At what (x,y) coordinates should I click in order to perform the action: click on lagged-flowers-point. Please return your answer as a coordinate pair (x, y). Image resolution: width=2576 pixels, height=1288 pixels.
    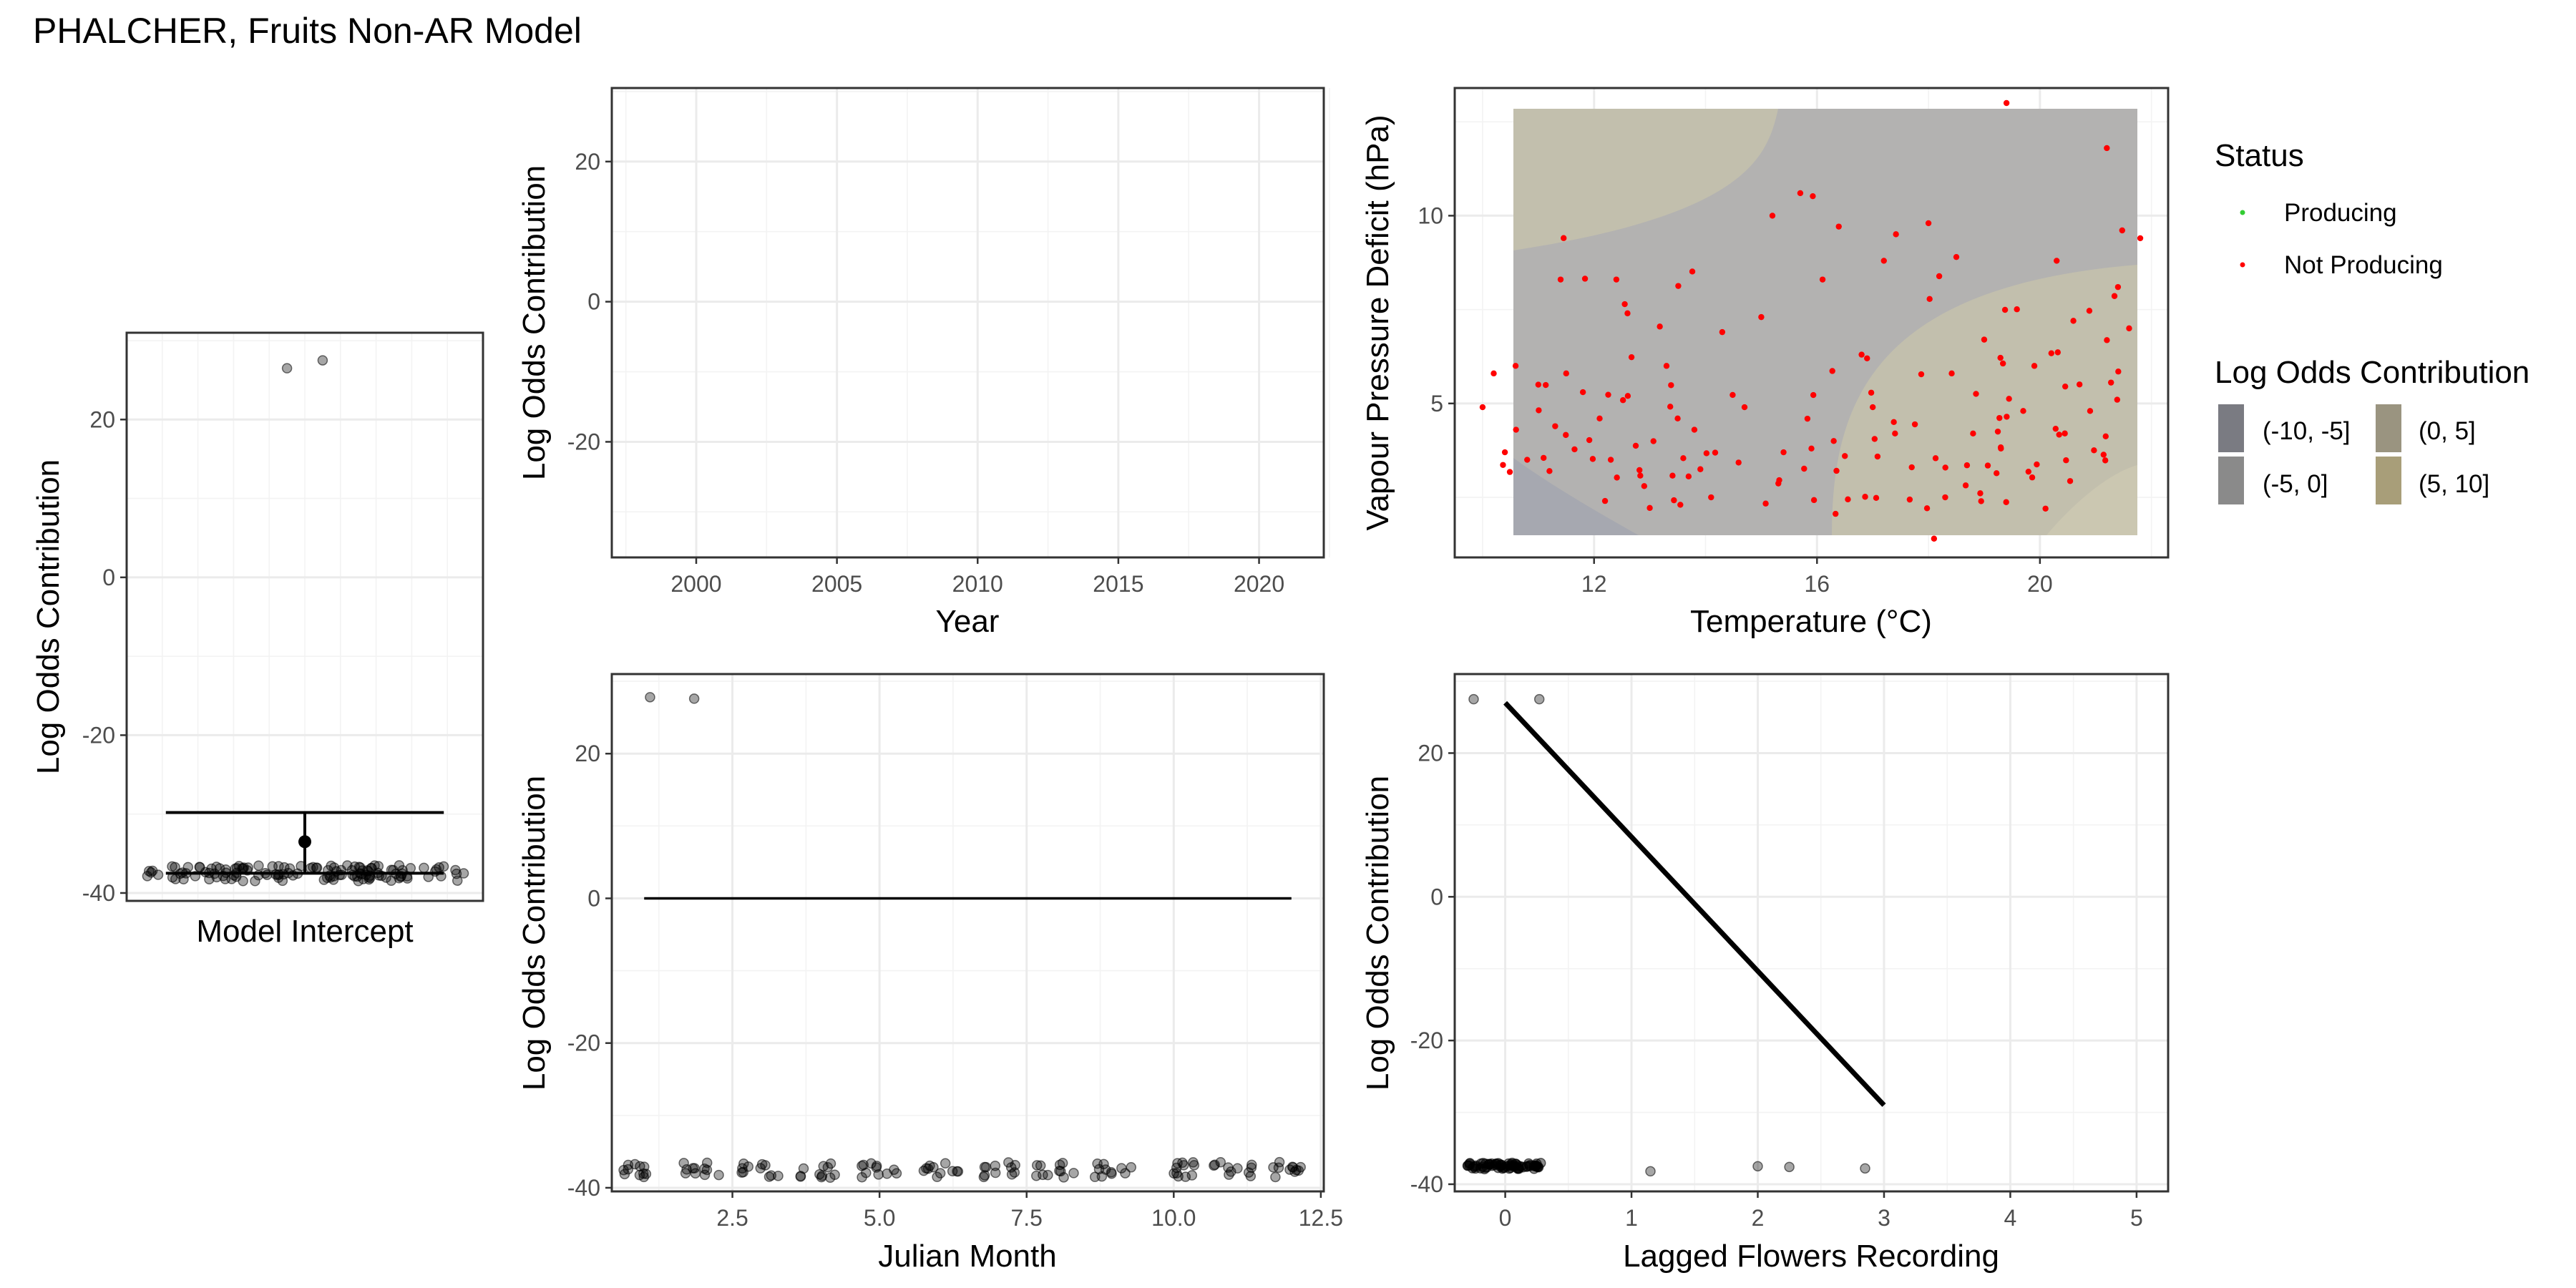
    Looking at the image, I should click on (1509, 1168).